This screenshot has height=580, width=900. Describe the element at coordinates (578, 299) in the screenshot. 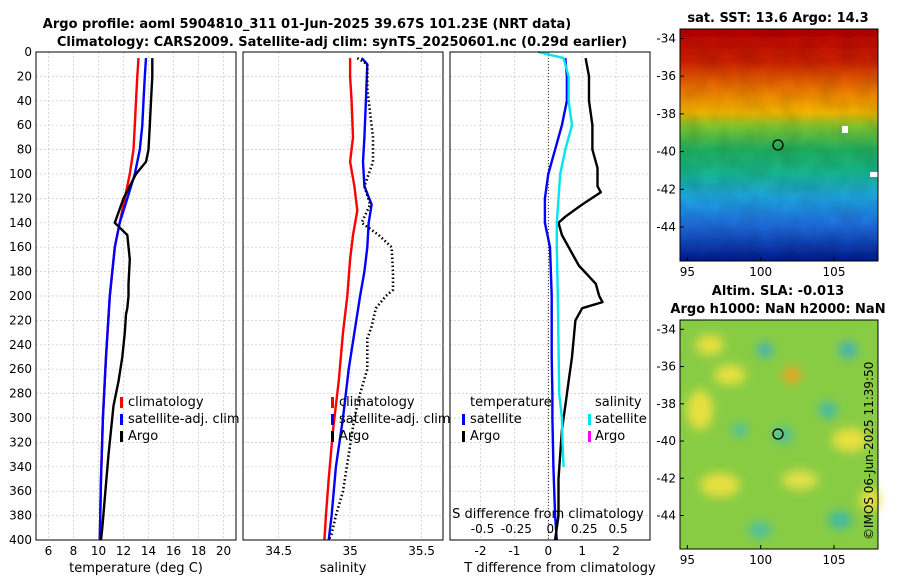

I see `difference-series-t-argo` at that location.